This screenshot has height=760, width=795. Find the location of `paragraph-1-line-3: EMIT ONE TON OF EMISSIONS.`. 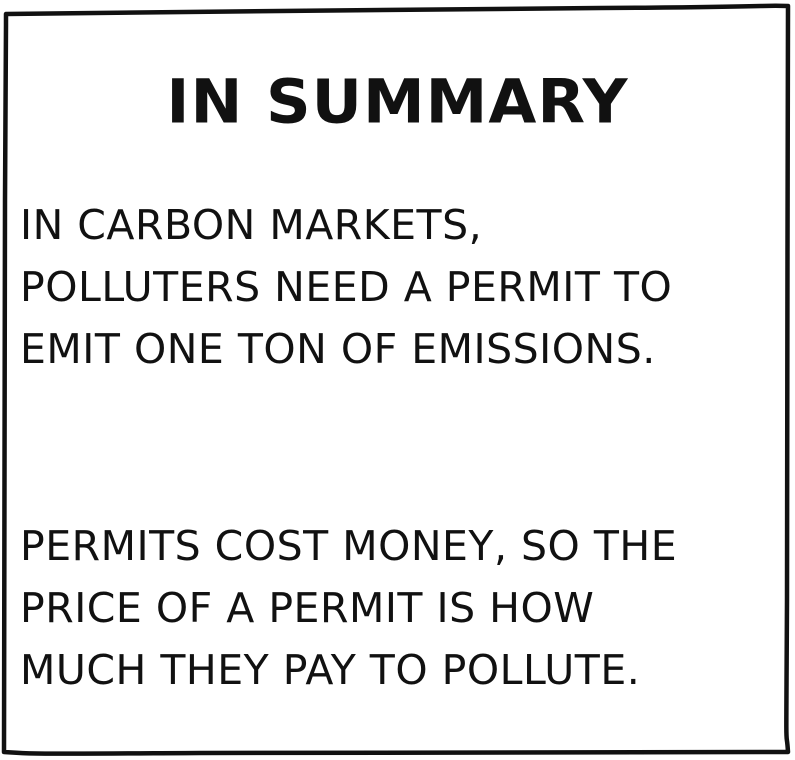

paragraph-1-line-3: EMIT ONE TON OF EMISSIONS. is located at coordinates (338, 349).